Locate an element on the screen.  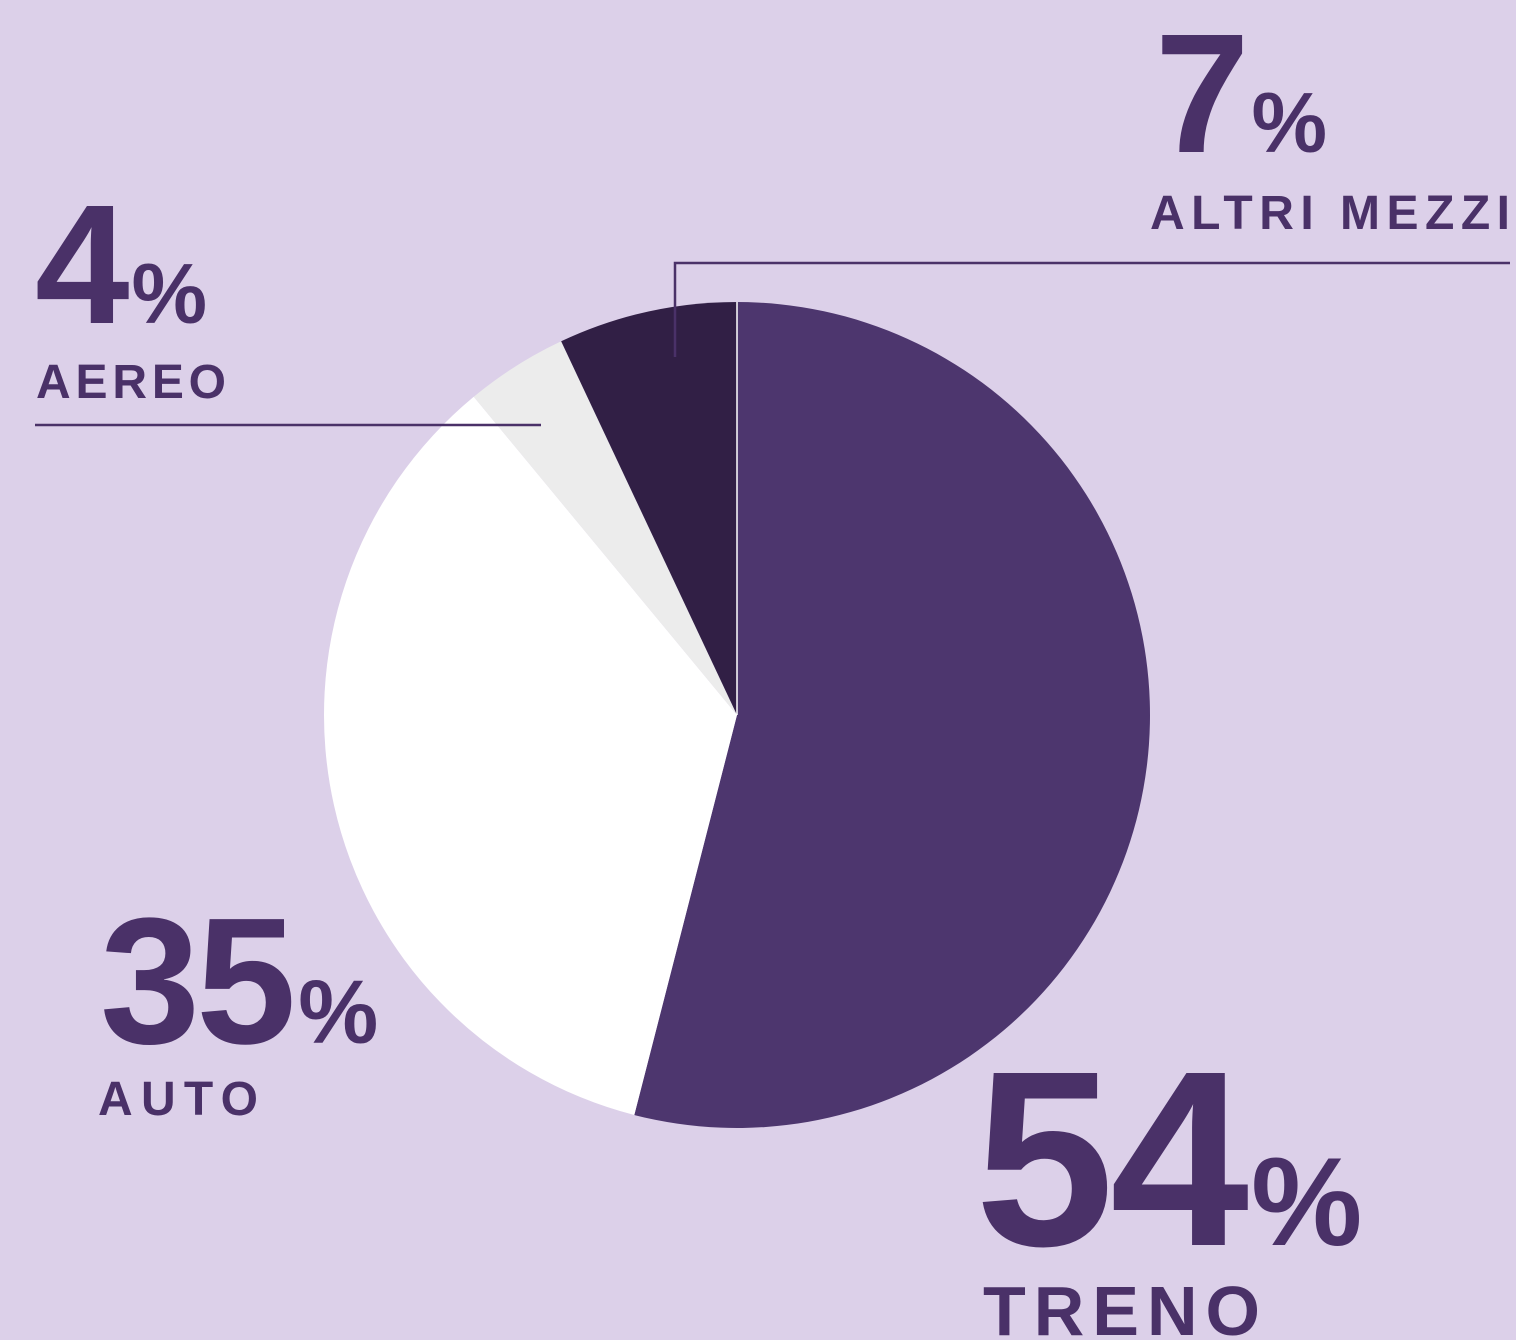
leader-line is located at coordinates (1091, 309).